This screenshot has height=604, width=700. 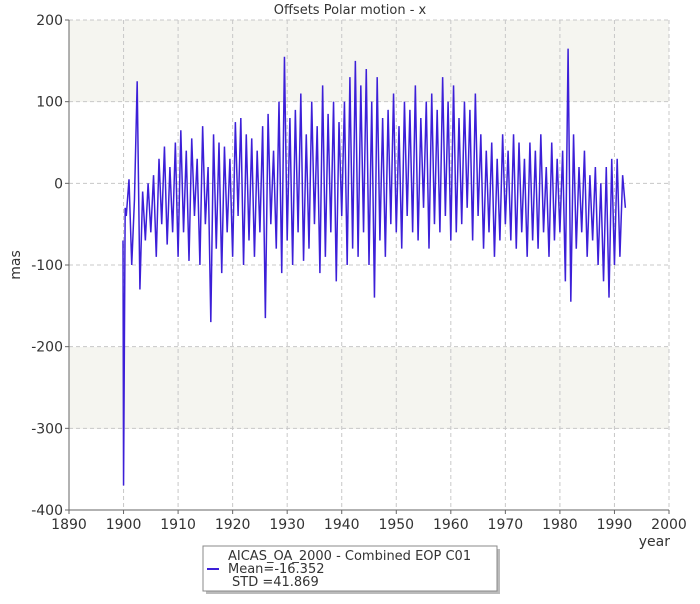 What do you see at coordinates (396, 525) in the screenshot?
I see `x-tick-label: 1950` at bounding box center [396, 525].